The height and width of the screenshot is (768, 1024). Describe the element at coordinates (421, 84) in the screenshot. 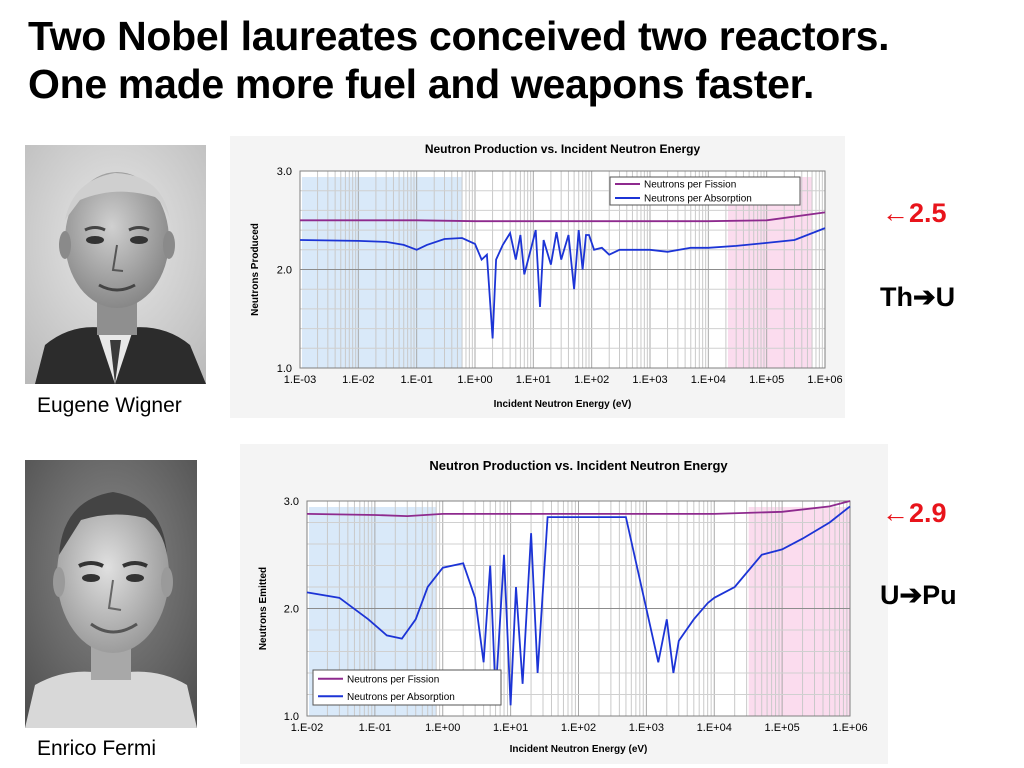

I see `title-line-2: One made more fuel and weapons faster.` at that location.